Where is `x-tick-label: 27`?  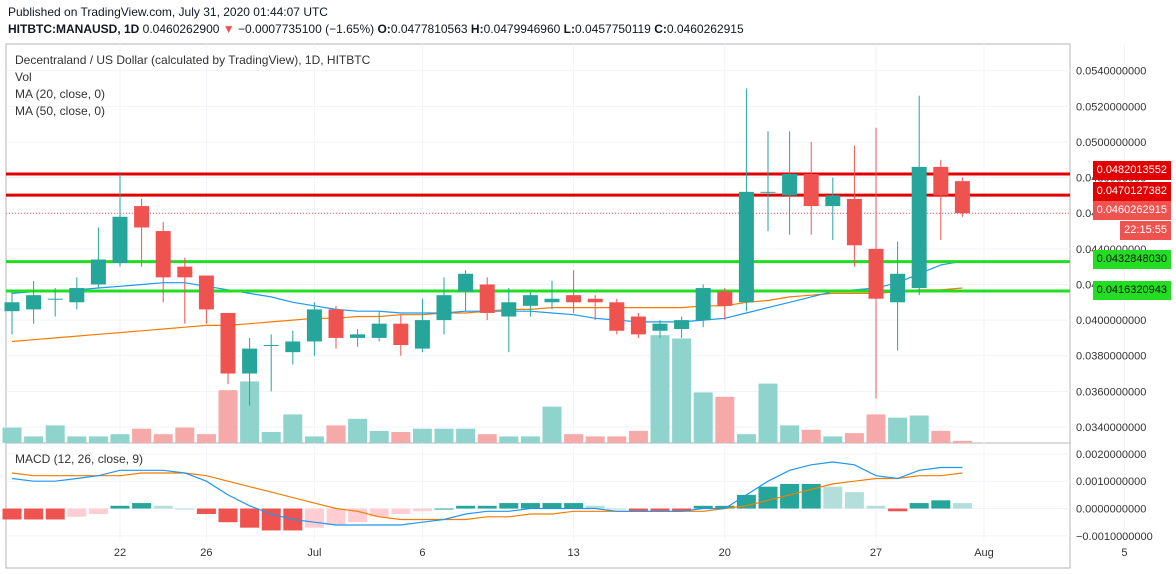 x-tick-label: 27 is located at coordinates (876, 553).